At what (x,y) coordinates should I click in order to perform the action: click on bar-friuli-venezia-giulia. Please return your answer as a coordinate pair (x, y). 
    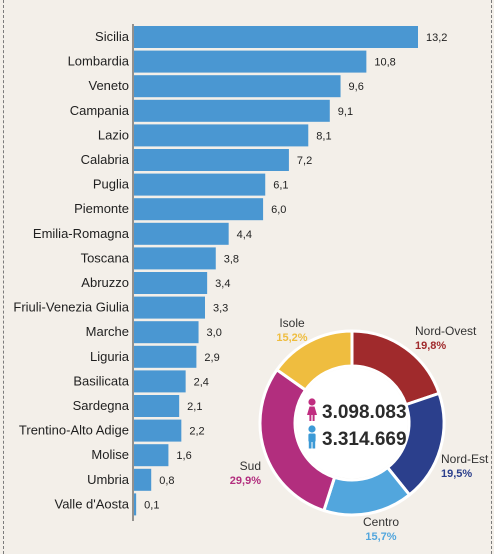
    Looking at the image, I should click on (169, 307).